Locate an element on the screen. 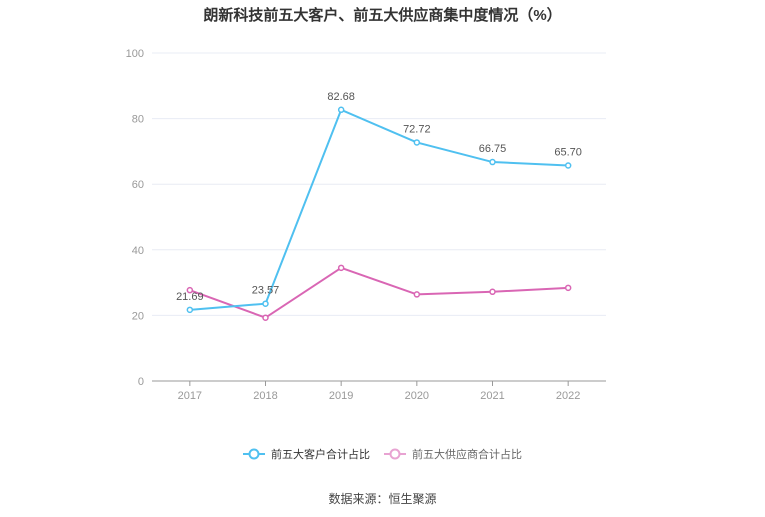 This screenshot has width=765, height=517. y-tick-label: 0 is located at coordinates (141, 382).